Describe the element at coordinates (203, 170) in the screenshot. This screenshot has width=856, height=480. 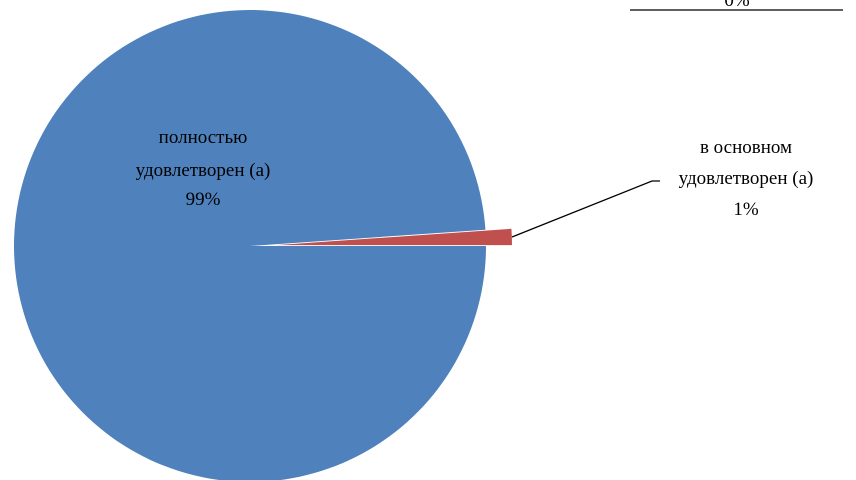
I see `slice-label-1-line2: удовлетворен (а)` at that location.